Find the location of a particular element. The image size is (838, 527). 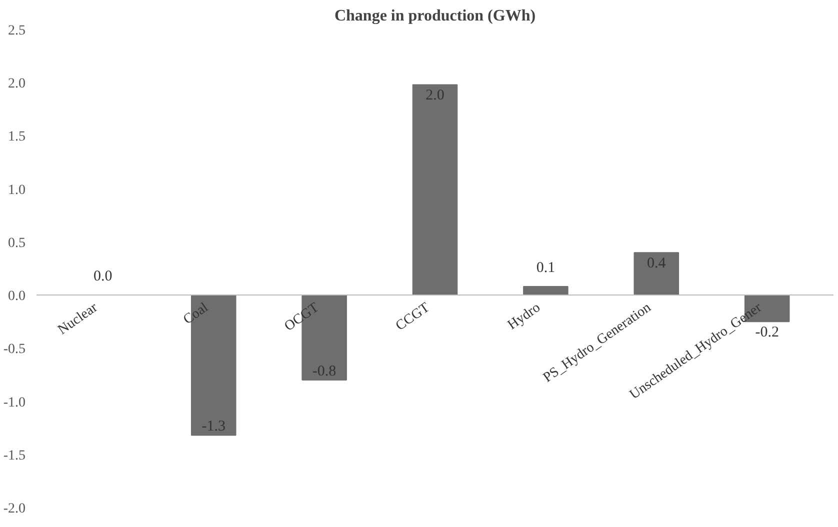

y-tick-label: -2.0 is located at coordinates (14, 509).